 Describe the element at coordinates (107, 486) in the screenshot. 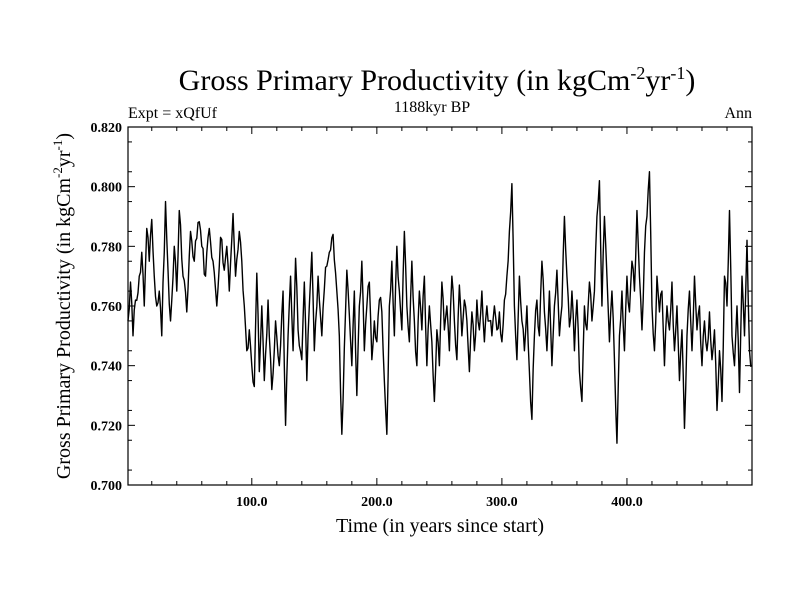

I see `y-tick-label: 0.700` at that location.